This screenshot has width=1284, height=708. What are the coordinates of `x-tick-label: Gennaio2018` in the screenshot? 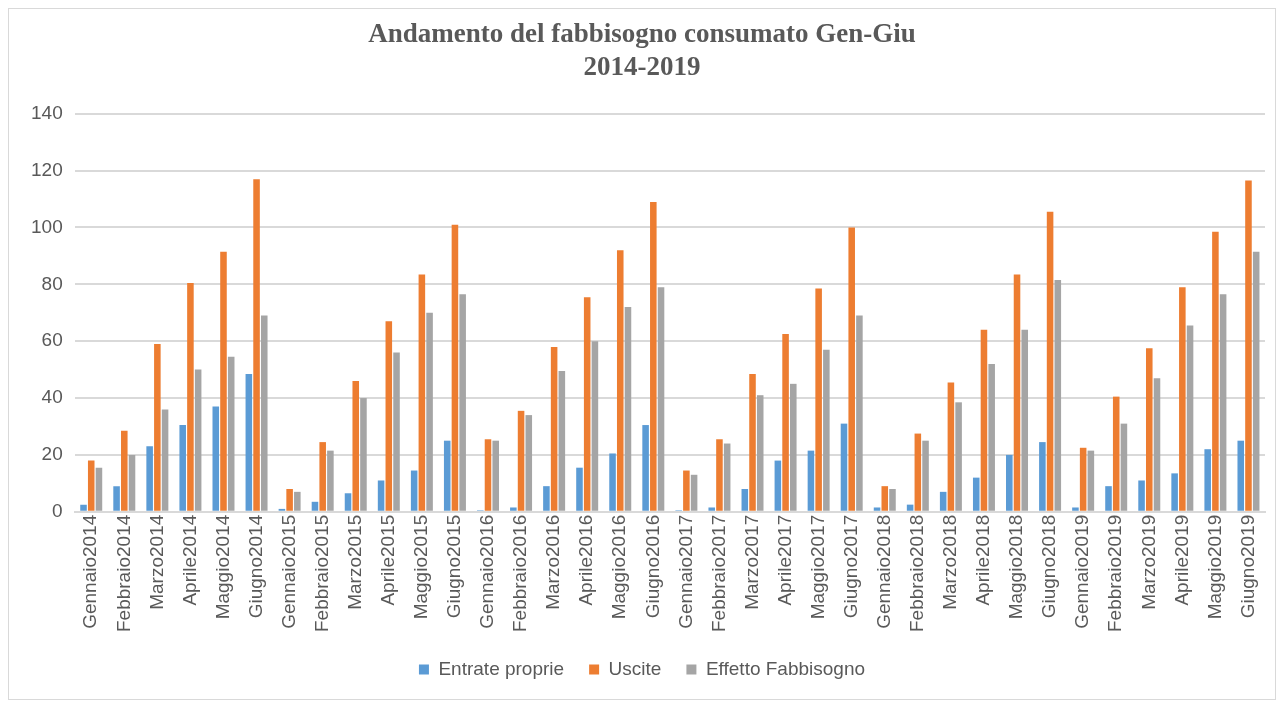 It's located at (883, 571).